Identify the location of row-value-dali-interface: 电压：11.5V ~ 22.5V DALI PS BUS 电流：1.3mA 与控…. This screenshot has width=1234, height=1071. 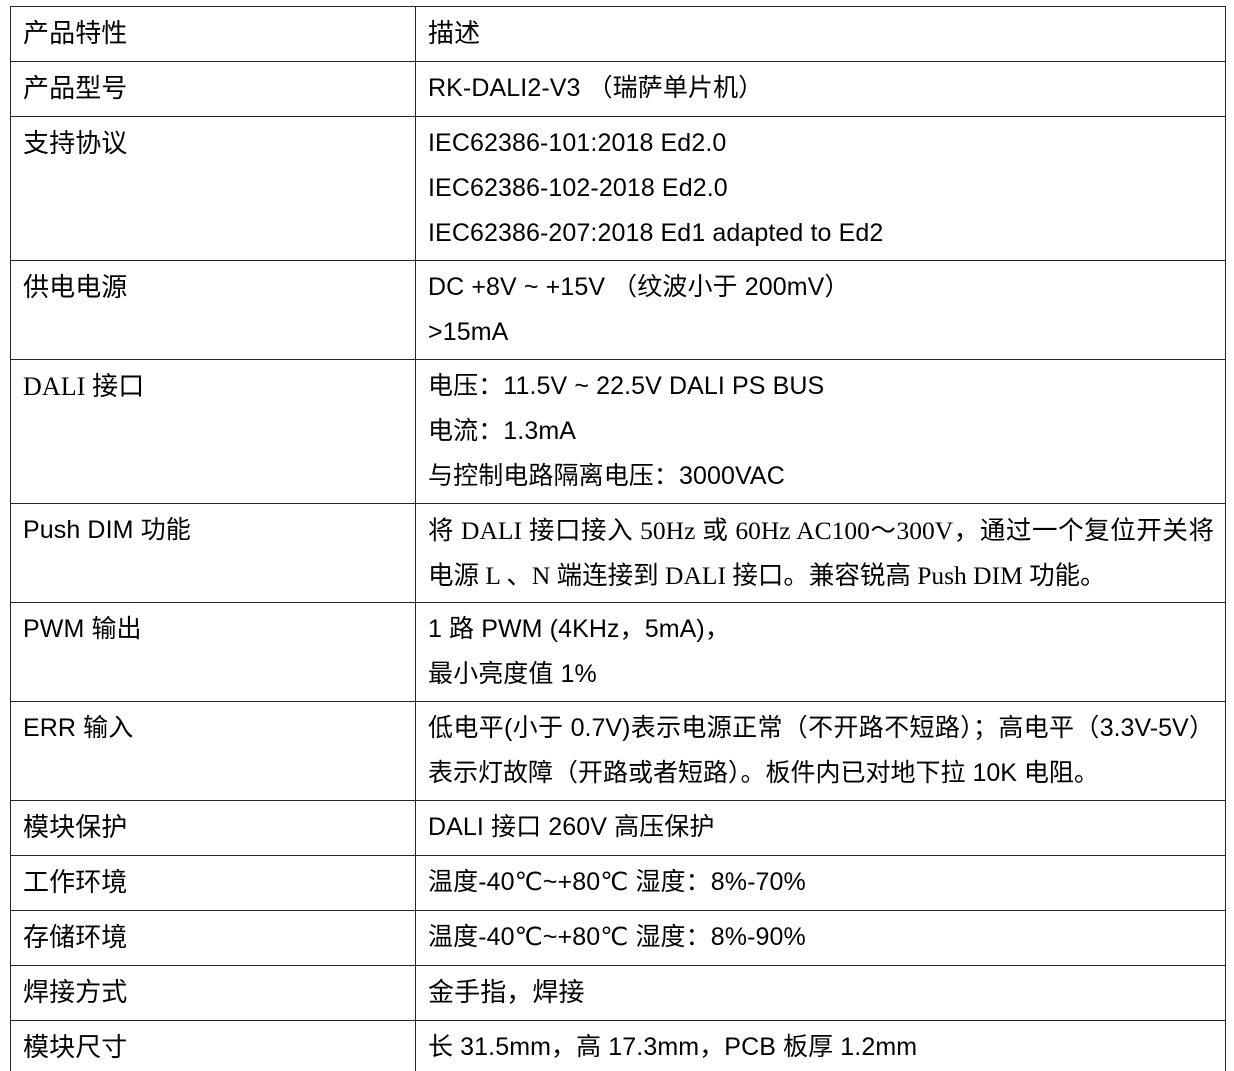
(820, 431).